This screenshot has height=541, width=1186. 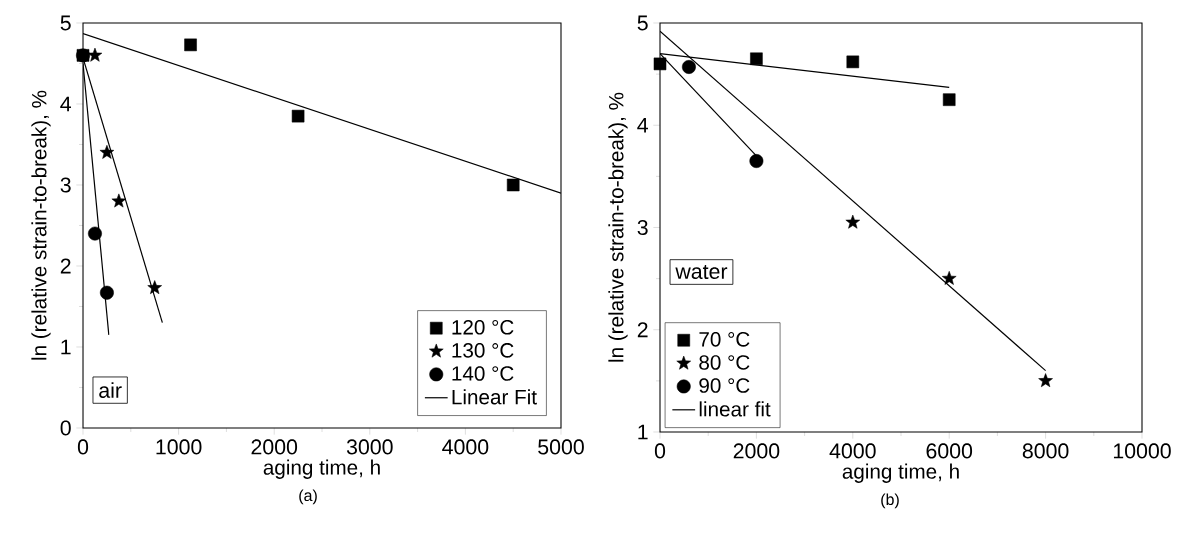 What do you see at coordinates (701, 272) in the screenshot?
I see `annotation: water` at bounding box center [701, 272].